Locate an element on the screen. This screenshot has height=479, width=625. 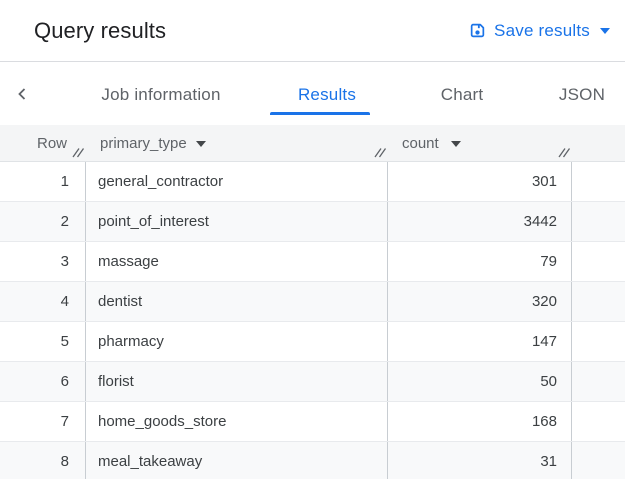
table-row: 3 massage 79 is located at coordinates (312, 262).